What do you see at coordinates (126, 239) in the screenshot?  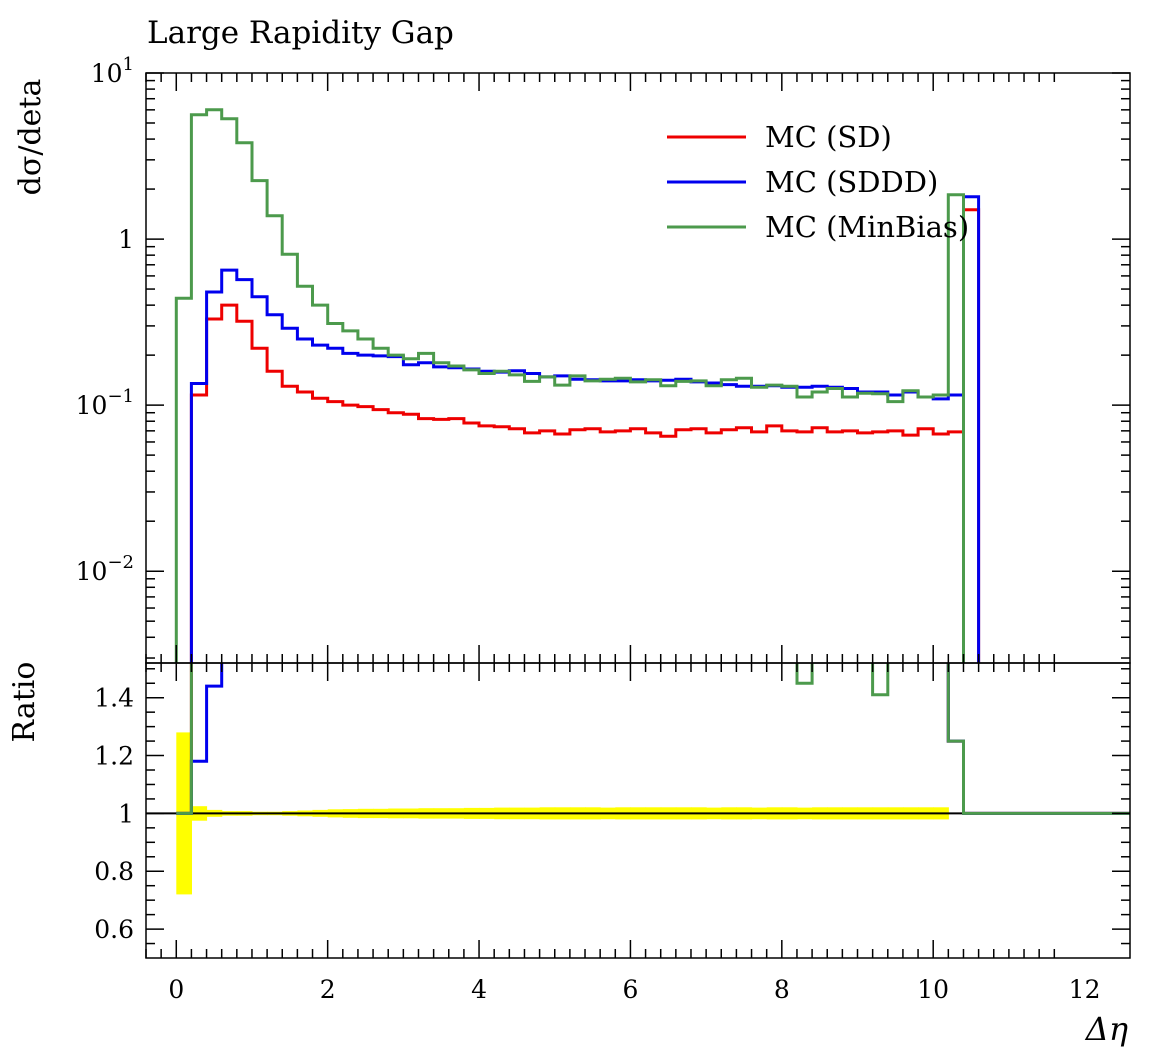 I see `y-tick-label: 1` at bounding box center [126, 239].